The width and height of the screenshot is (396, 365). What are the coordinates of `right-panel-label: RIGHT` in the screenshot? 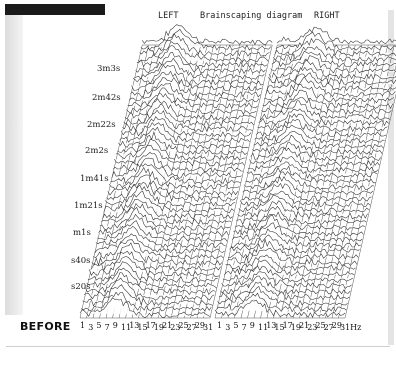 It's located at (327, 16).